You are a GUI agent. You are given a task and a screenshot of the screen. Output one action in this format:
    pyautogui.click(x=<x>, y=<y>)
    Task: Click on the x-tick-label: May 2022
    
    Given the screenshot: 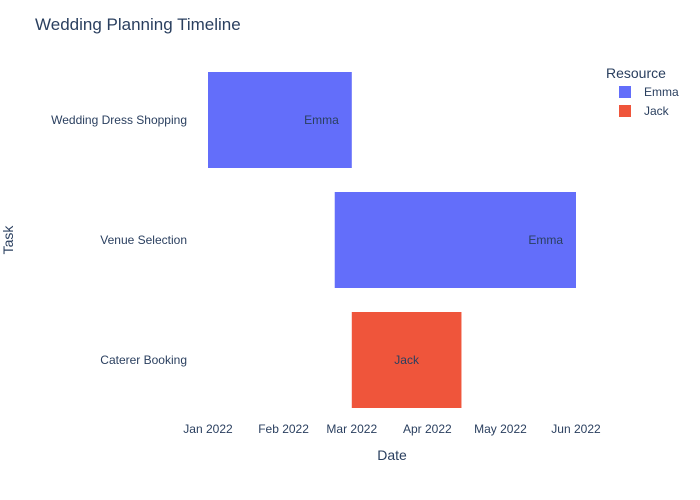 What is the action you would take?
    pyautogui.click(x=500, y=429)
    